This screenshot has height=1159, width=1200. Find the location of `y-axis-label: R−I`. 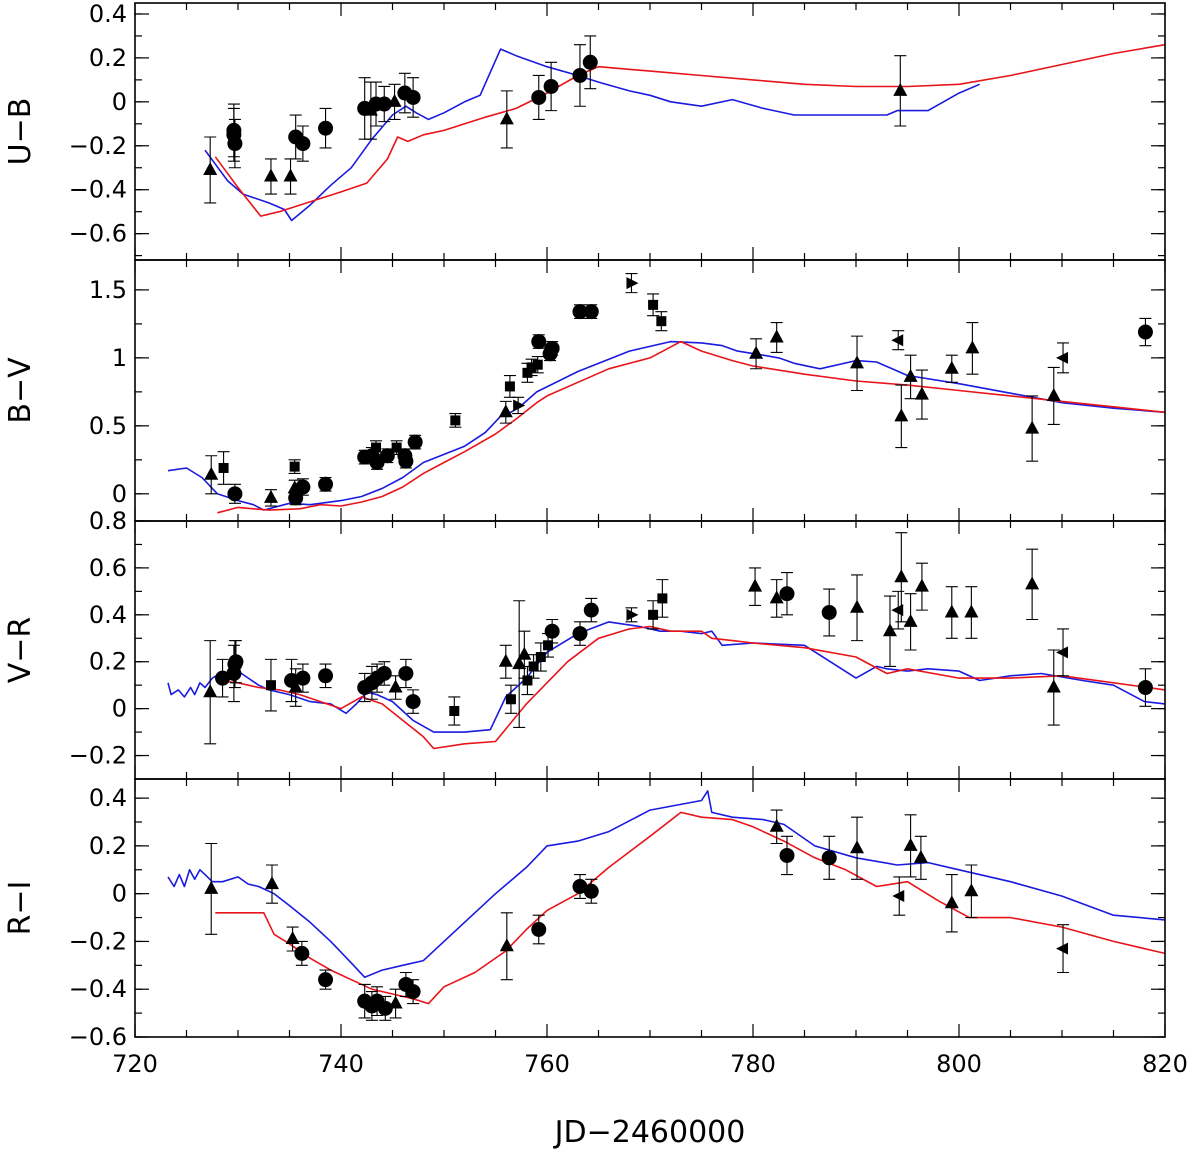

y-axis-label: R−I is located at coordinates (20, 908).